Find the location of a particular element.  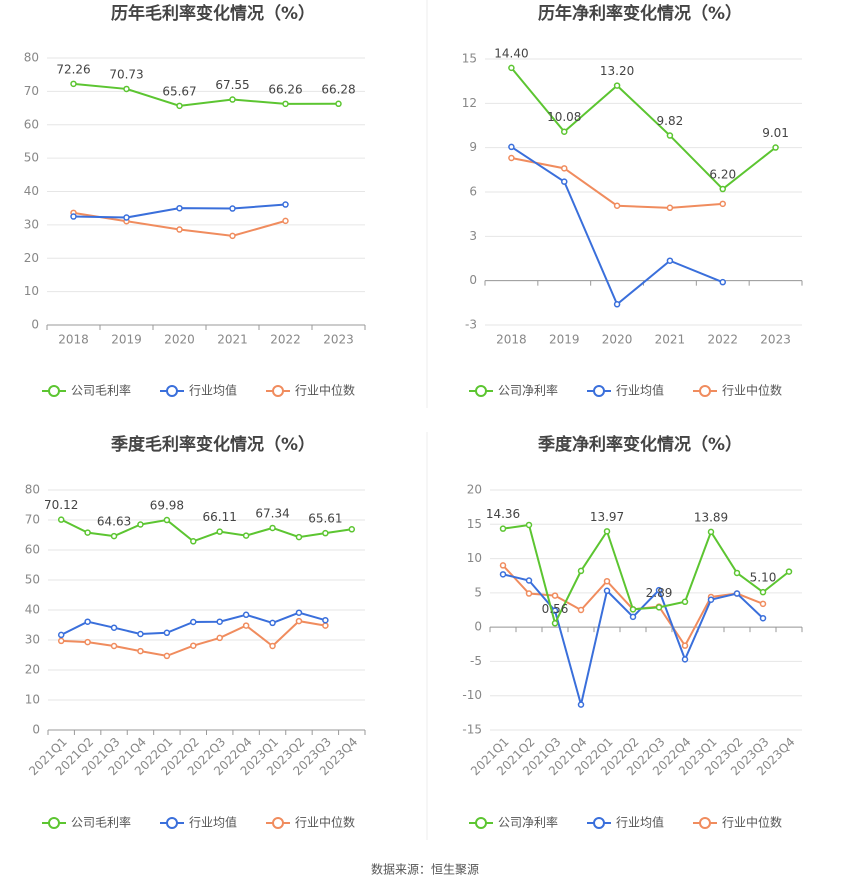

data-label: 13.97 is located at coordinates (607, 517).